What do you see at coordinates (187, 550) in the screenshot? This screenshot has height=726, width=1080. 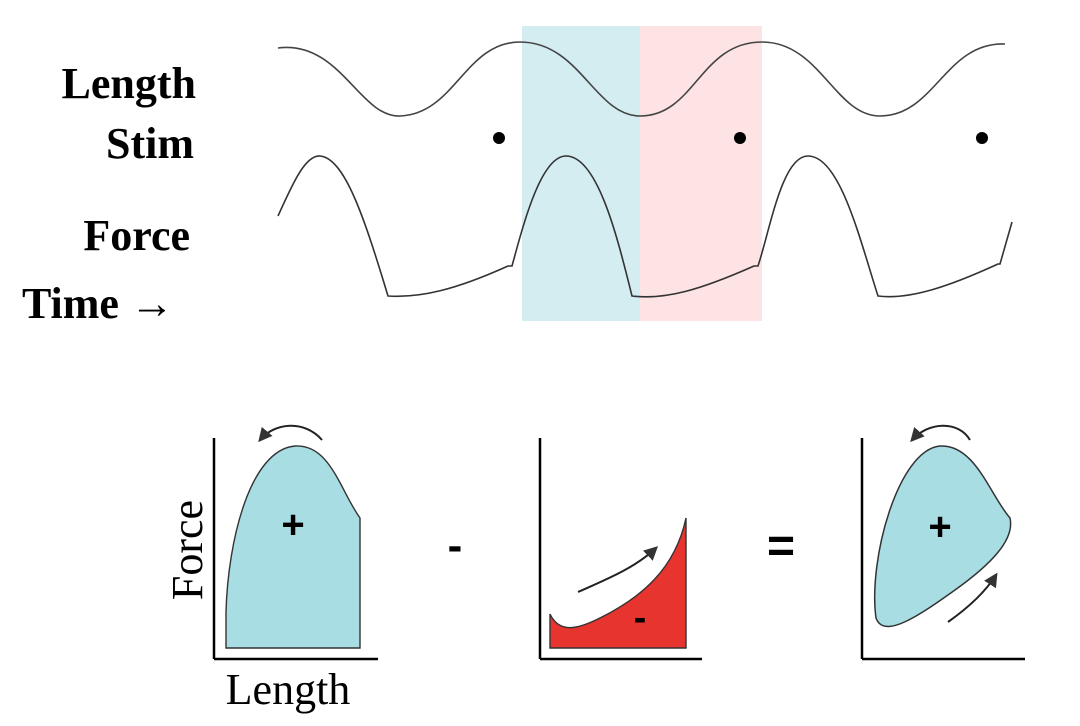 I see `y-axis-label: Force` at bounding box center [187, 550].